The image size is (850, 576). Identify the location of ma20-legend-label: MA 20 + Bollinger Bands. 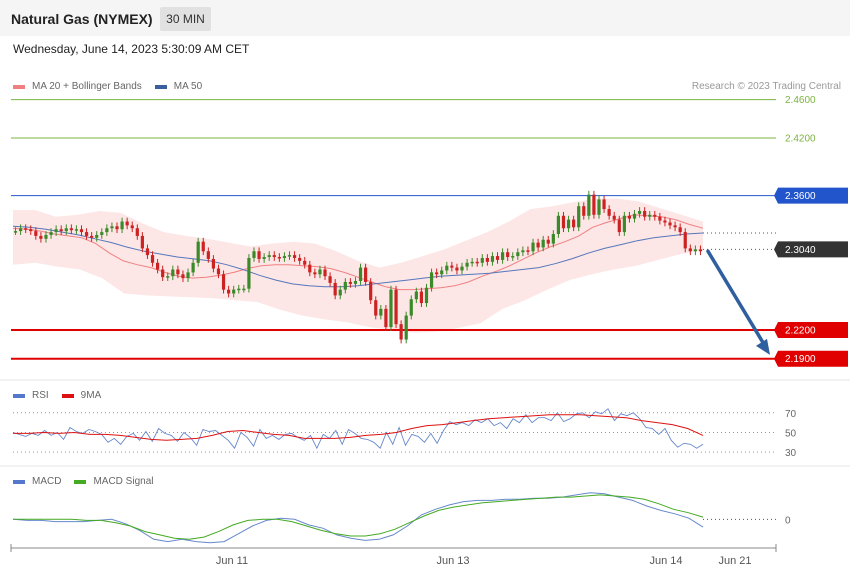
(87, 86).